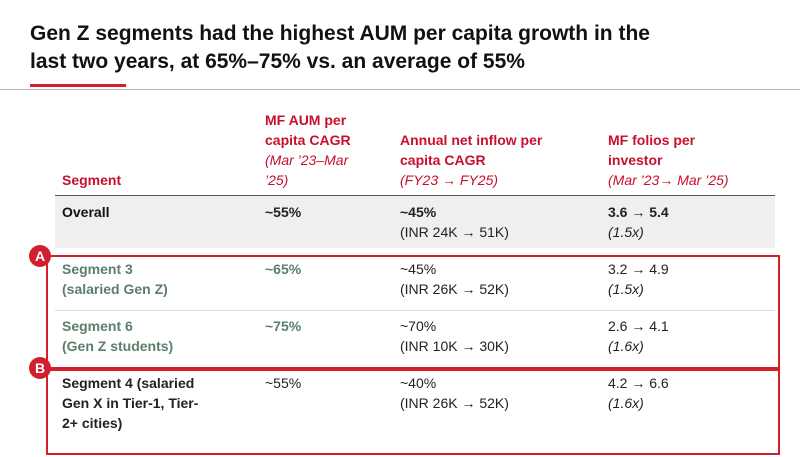 The height and width of the screenshot is (457, 800). What do you see at coordinates (415, 222) in the screenshot?
I see `overall-row-bg` at bounding box center [415, 222].